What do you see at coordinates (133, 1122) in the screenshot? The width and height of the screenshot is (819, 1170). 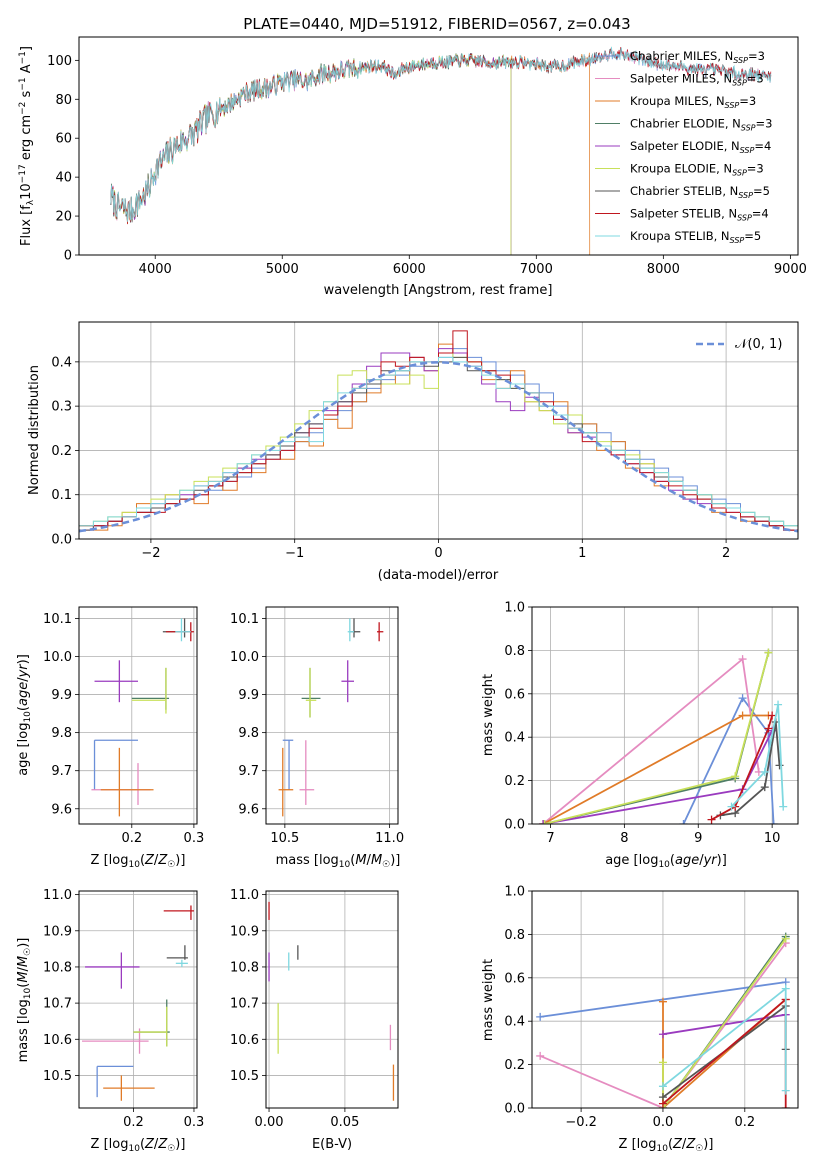 I see `mass_vs_Z-xtick-label: 0.2` at bounding box center [133, 1122].